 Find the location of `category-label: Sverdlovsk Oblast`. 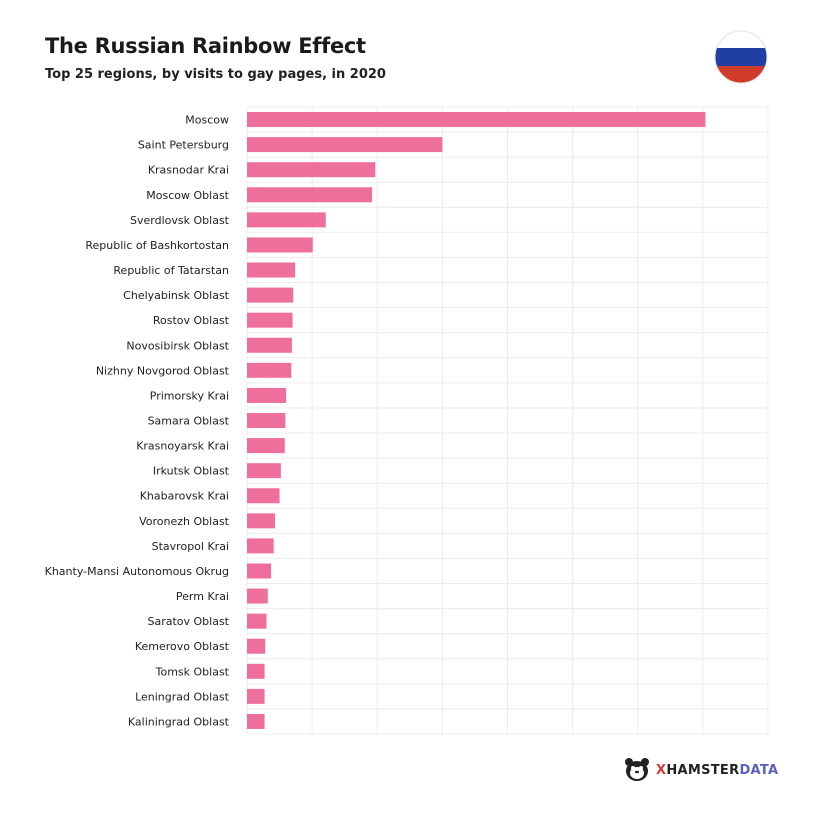

category-label: Sverdlovsk Oblast is located at coordinates (180, 220).